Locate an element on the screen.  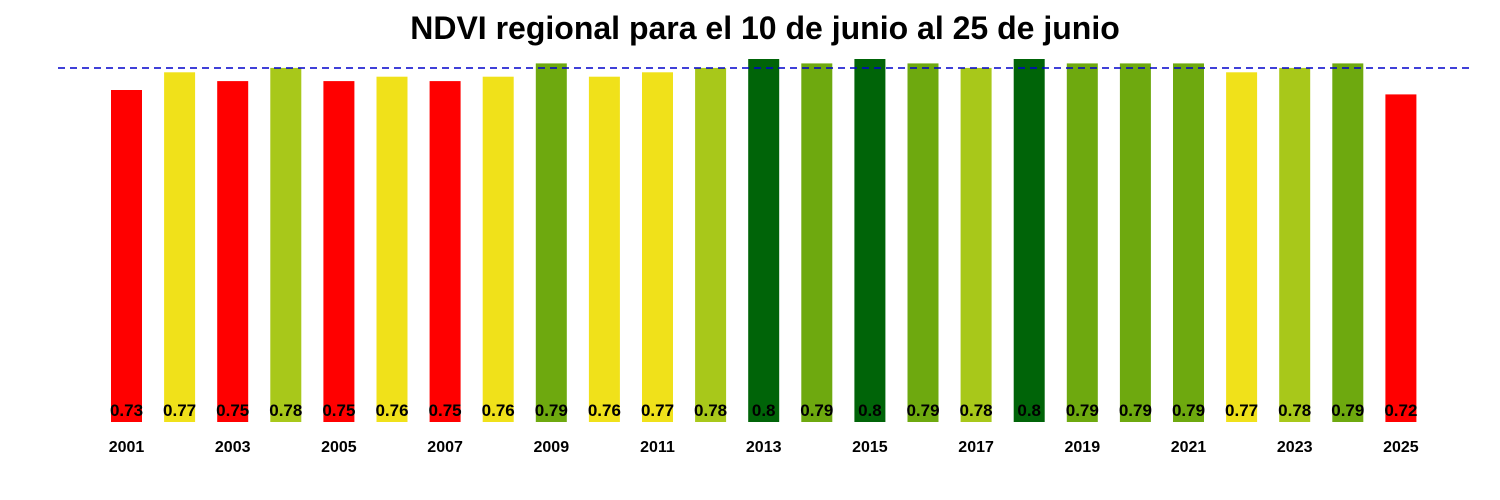
value-label-2008: 0.76 is located at coordinates (498, 410).